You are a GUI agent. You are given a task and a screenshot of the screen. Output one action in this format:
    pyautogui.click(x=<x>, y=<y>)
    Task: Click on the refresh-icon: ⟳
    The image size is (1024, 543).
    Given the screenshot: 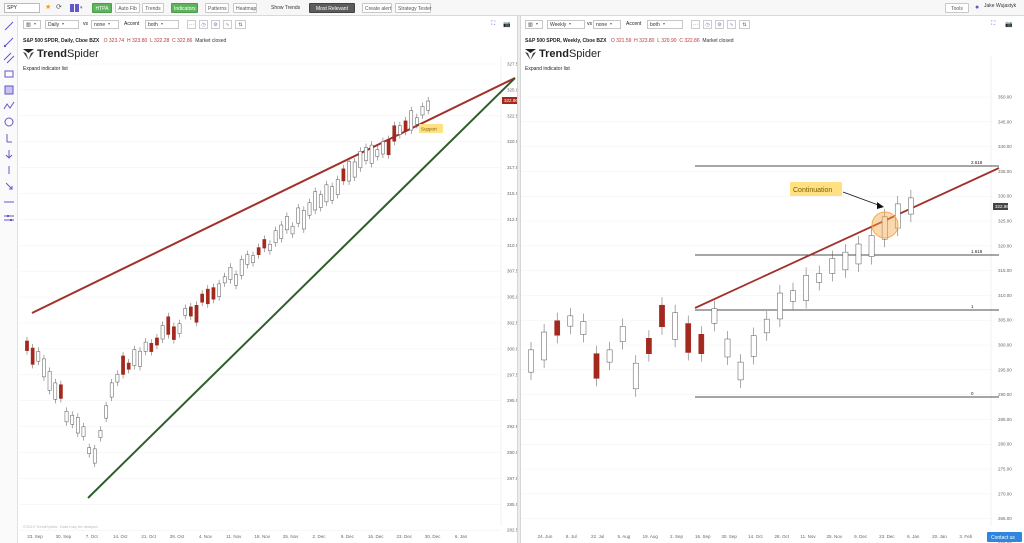 What is the action you would take?
    pyautogui.click(x=59, y=7)
    